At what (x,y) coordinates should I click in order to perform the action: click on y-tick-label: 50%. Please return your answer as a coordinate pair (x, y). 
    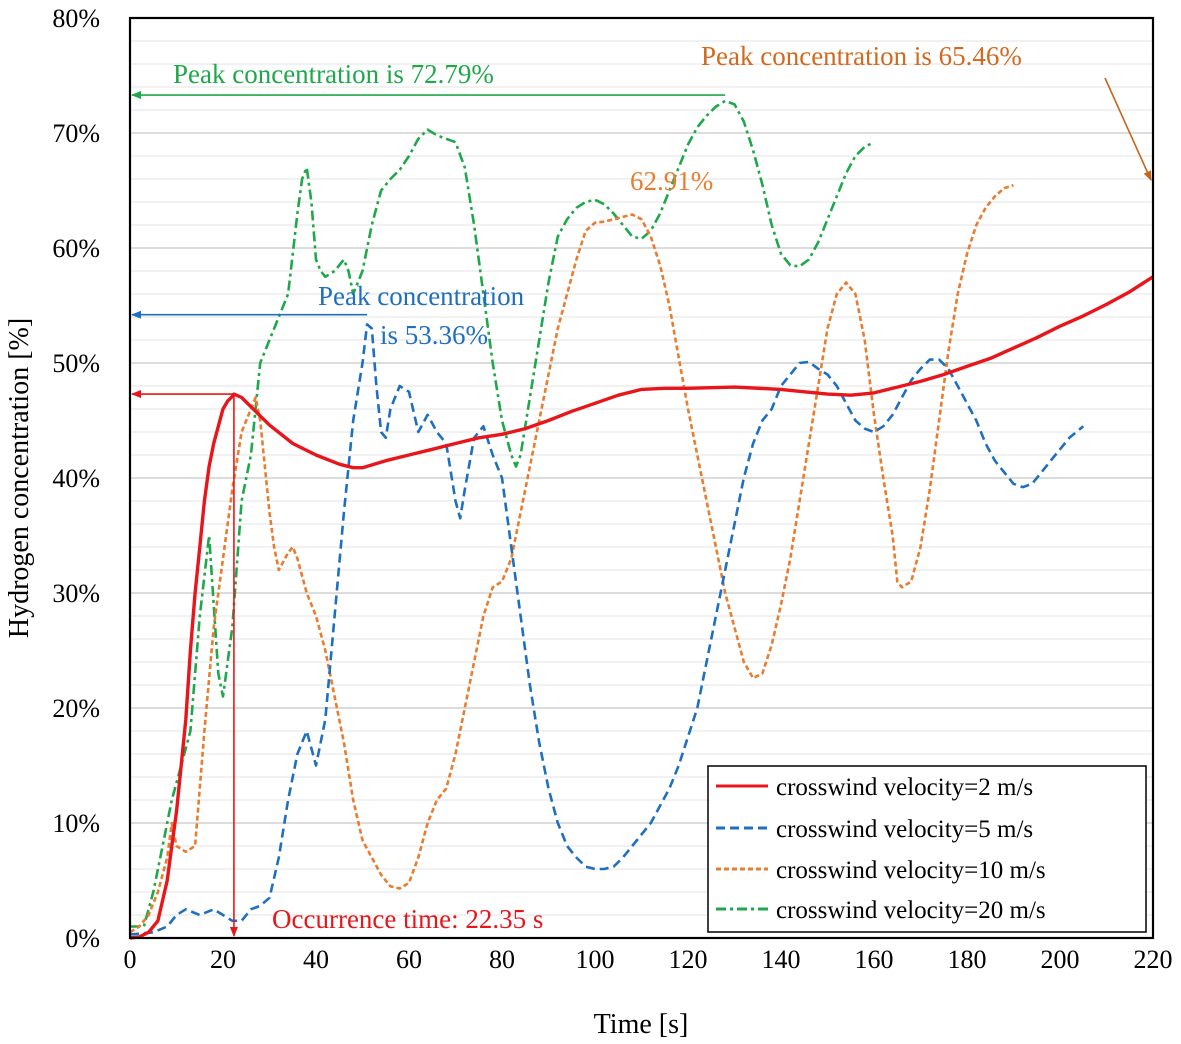
    Looking at the image, I should click on (76, 363).